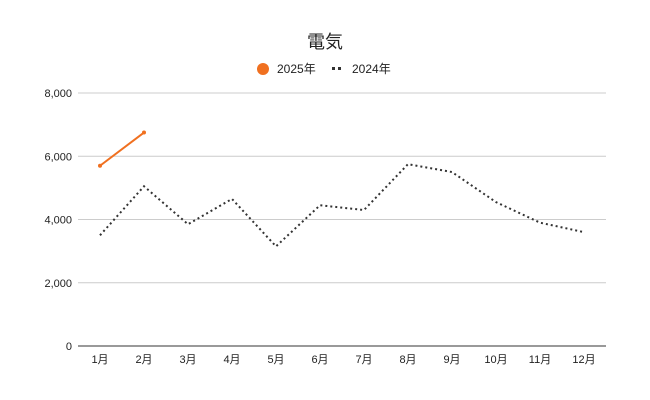 This screenshot has height=400, width=650. I want to click on legend-label: 2024年, so click(371, 69).